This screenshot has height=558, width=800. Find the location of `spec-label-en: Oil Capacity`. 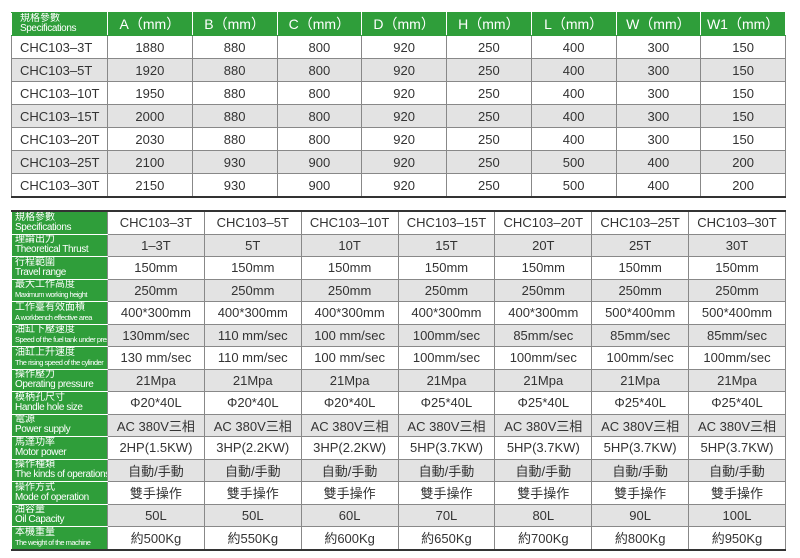

spec-label-en: Oil Capacity is located at coordinates (40, 520).